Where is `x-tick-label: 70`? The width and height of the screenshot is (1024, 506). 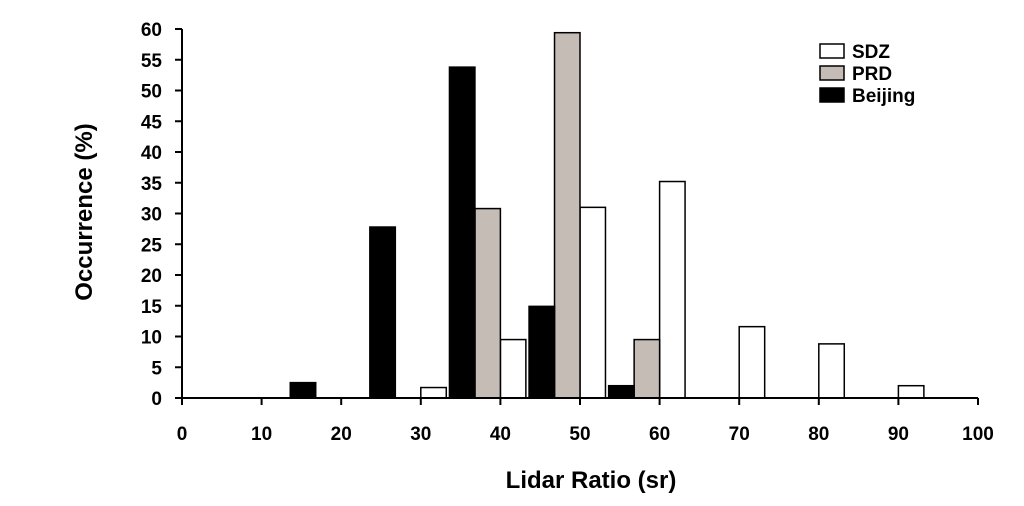 x-tick-label: 70 is located at coordinates (739, 434).